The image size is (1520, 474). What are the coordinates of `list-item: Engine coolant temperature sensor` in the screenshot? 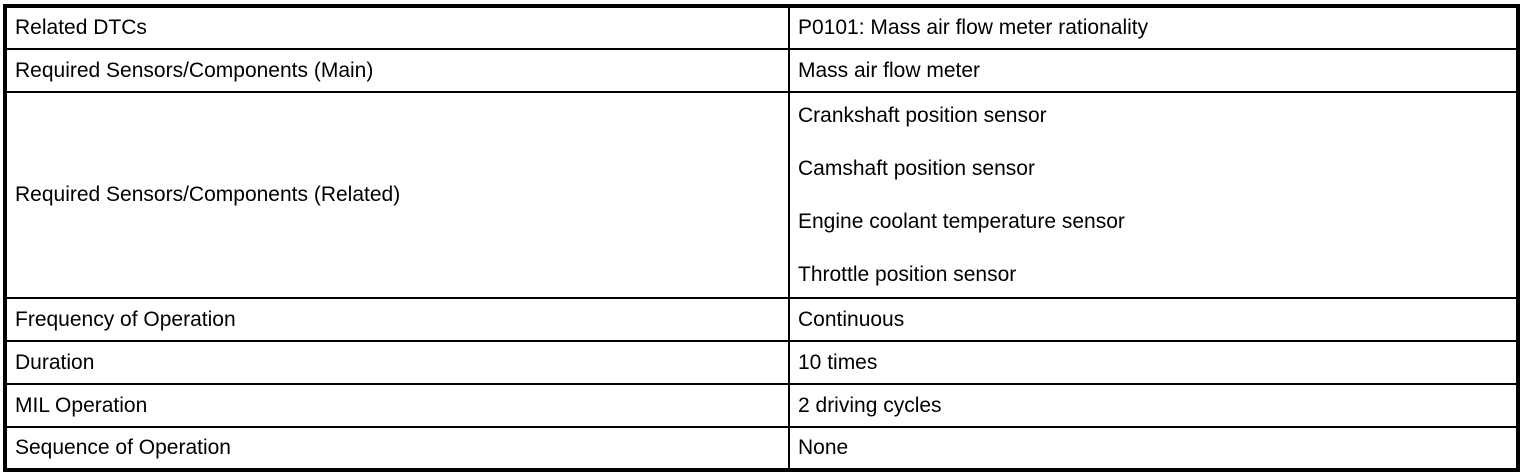 It's located at (961, 221).